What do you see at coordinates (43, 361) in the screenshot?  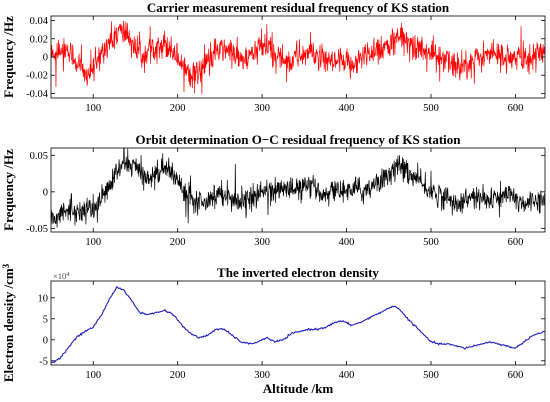 I see `y-tick-label: -5` at bounding box center [43, 361].